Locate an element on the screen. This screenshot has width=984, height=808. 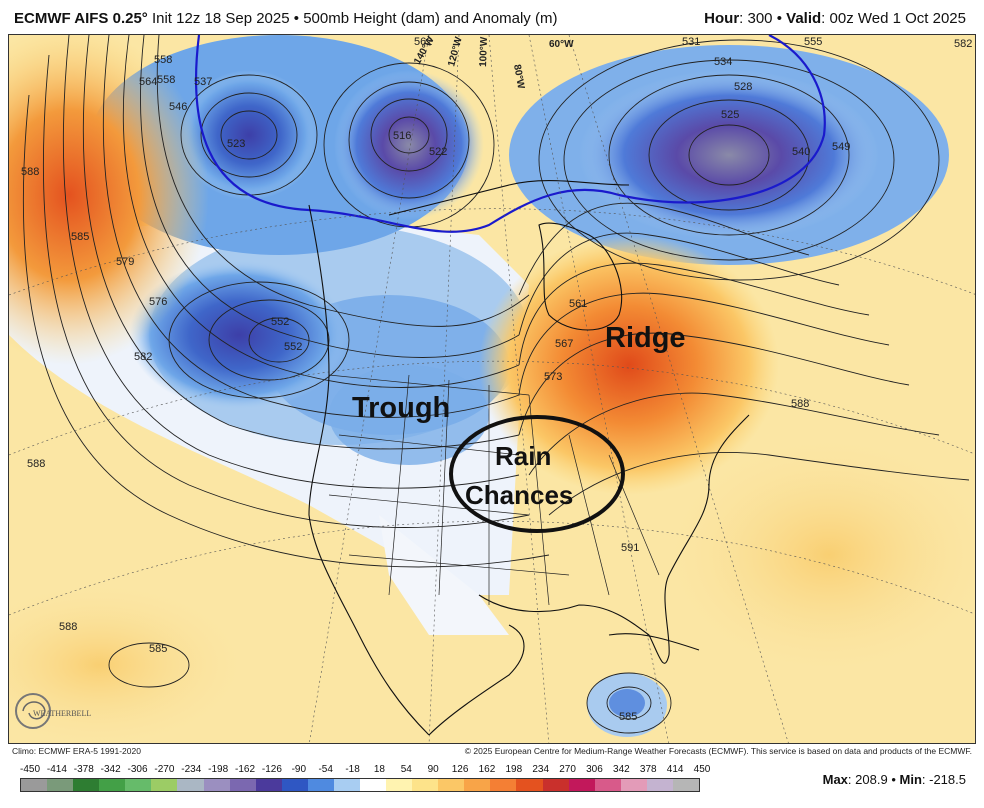
colorbar-tick-label: 234 is located at coordinates (541, 769).